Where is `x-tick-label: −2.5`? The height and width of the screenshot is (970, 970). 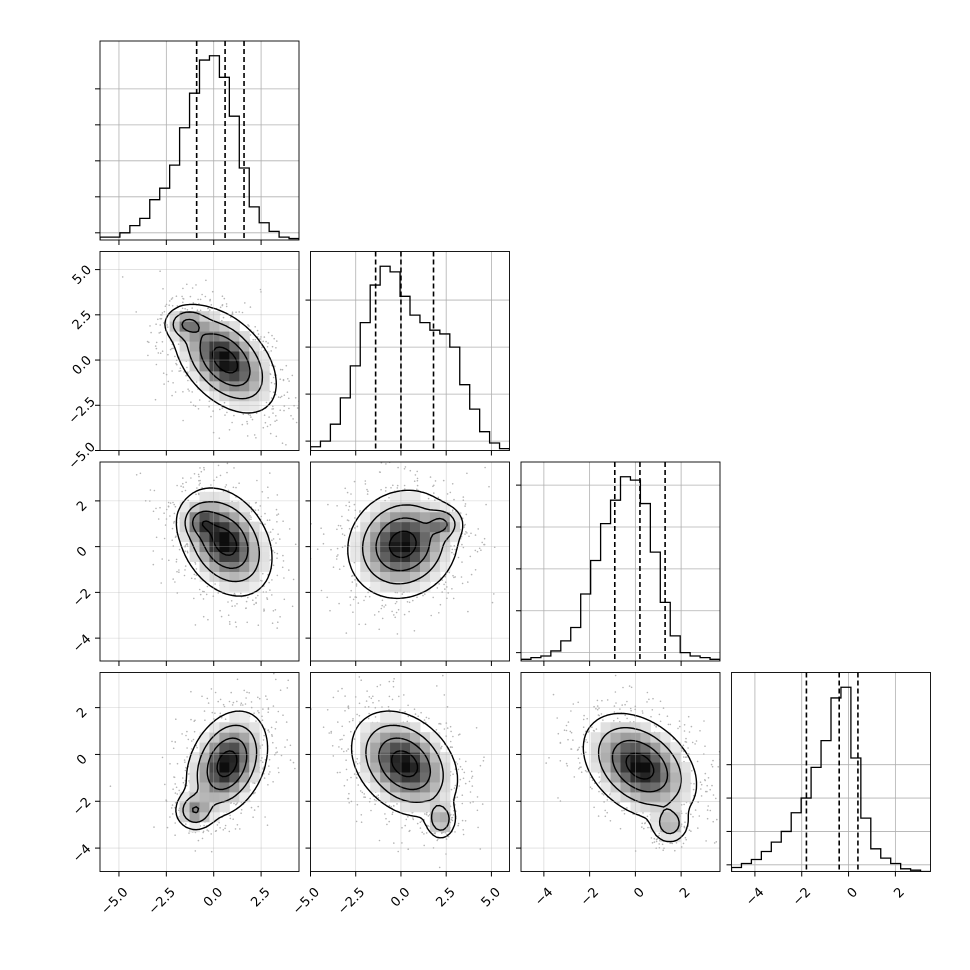 x-tick-label: −2.5 is located at coordinates (162, 901).